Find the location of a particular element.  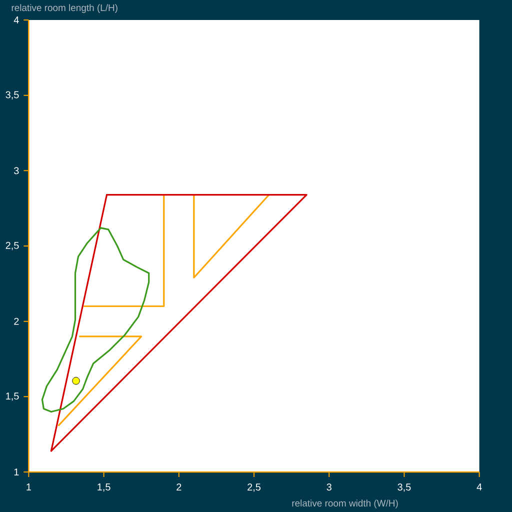

y-tick-label: 2,5 is located at coordinates (12, 246).